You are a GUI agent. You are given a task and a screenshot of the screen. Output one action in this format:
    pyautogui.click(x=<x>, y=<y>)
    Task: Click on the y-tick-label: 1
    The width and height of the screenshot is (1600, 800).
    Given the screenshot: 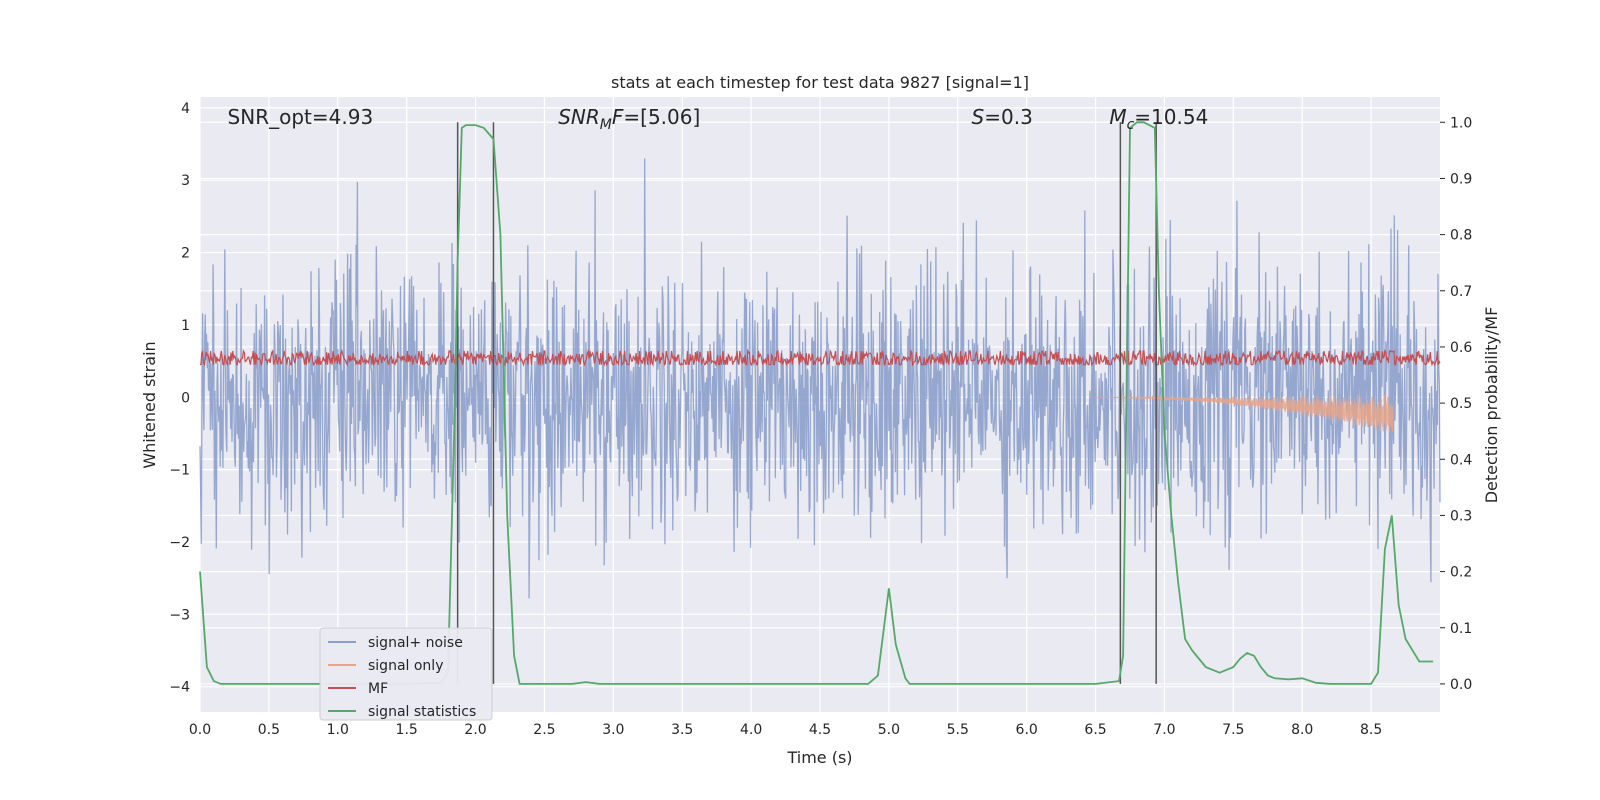 What is the action you would take?
    pyautogui.click(x=185, y=326)
    